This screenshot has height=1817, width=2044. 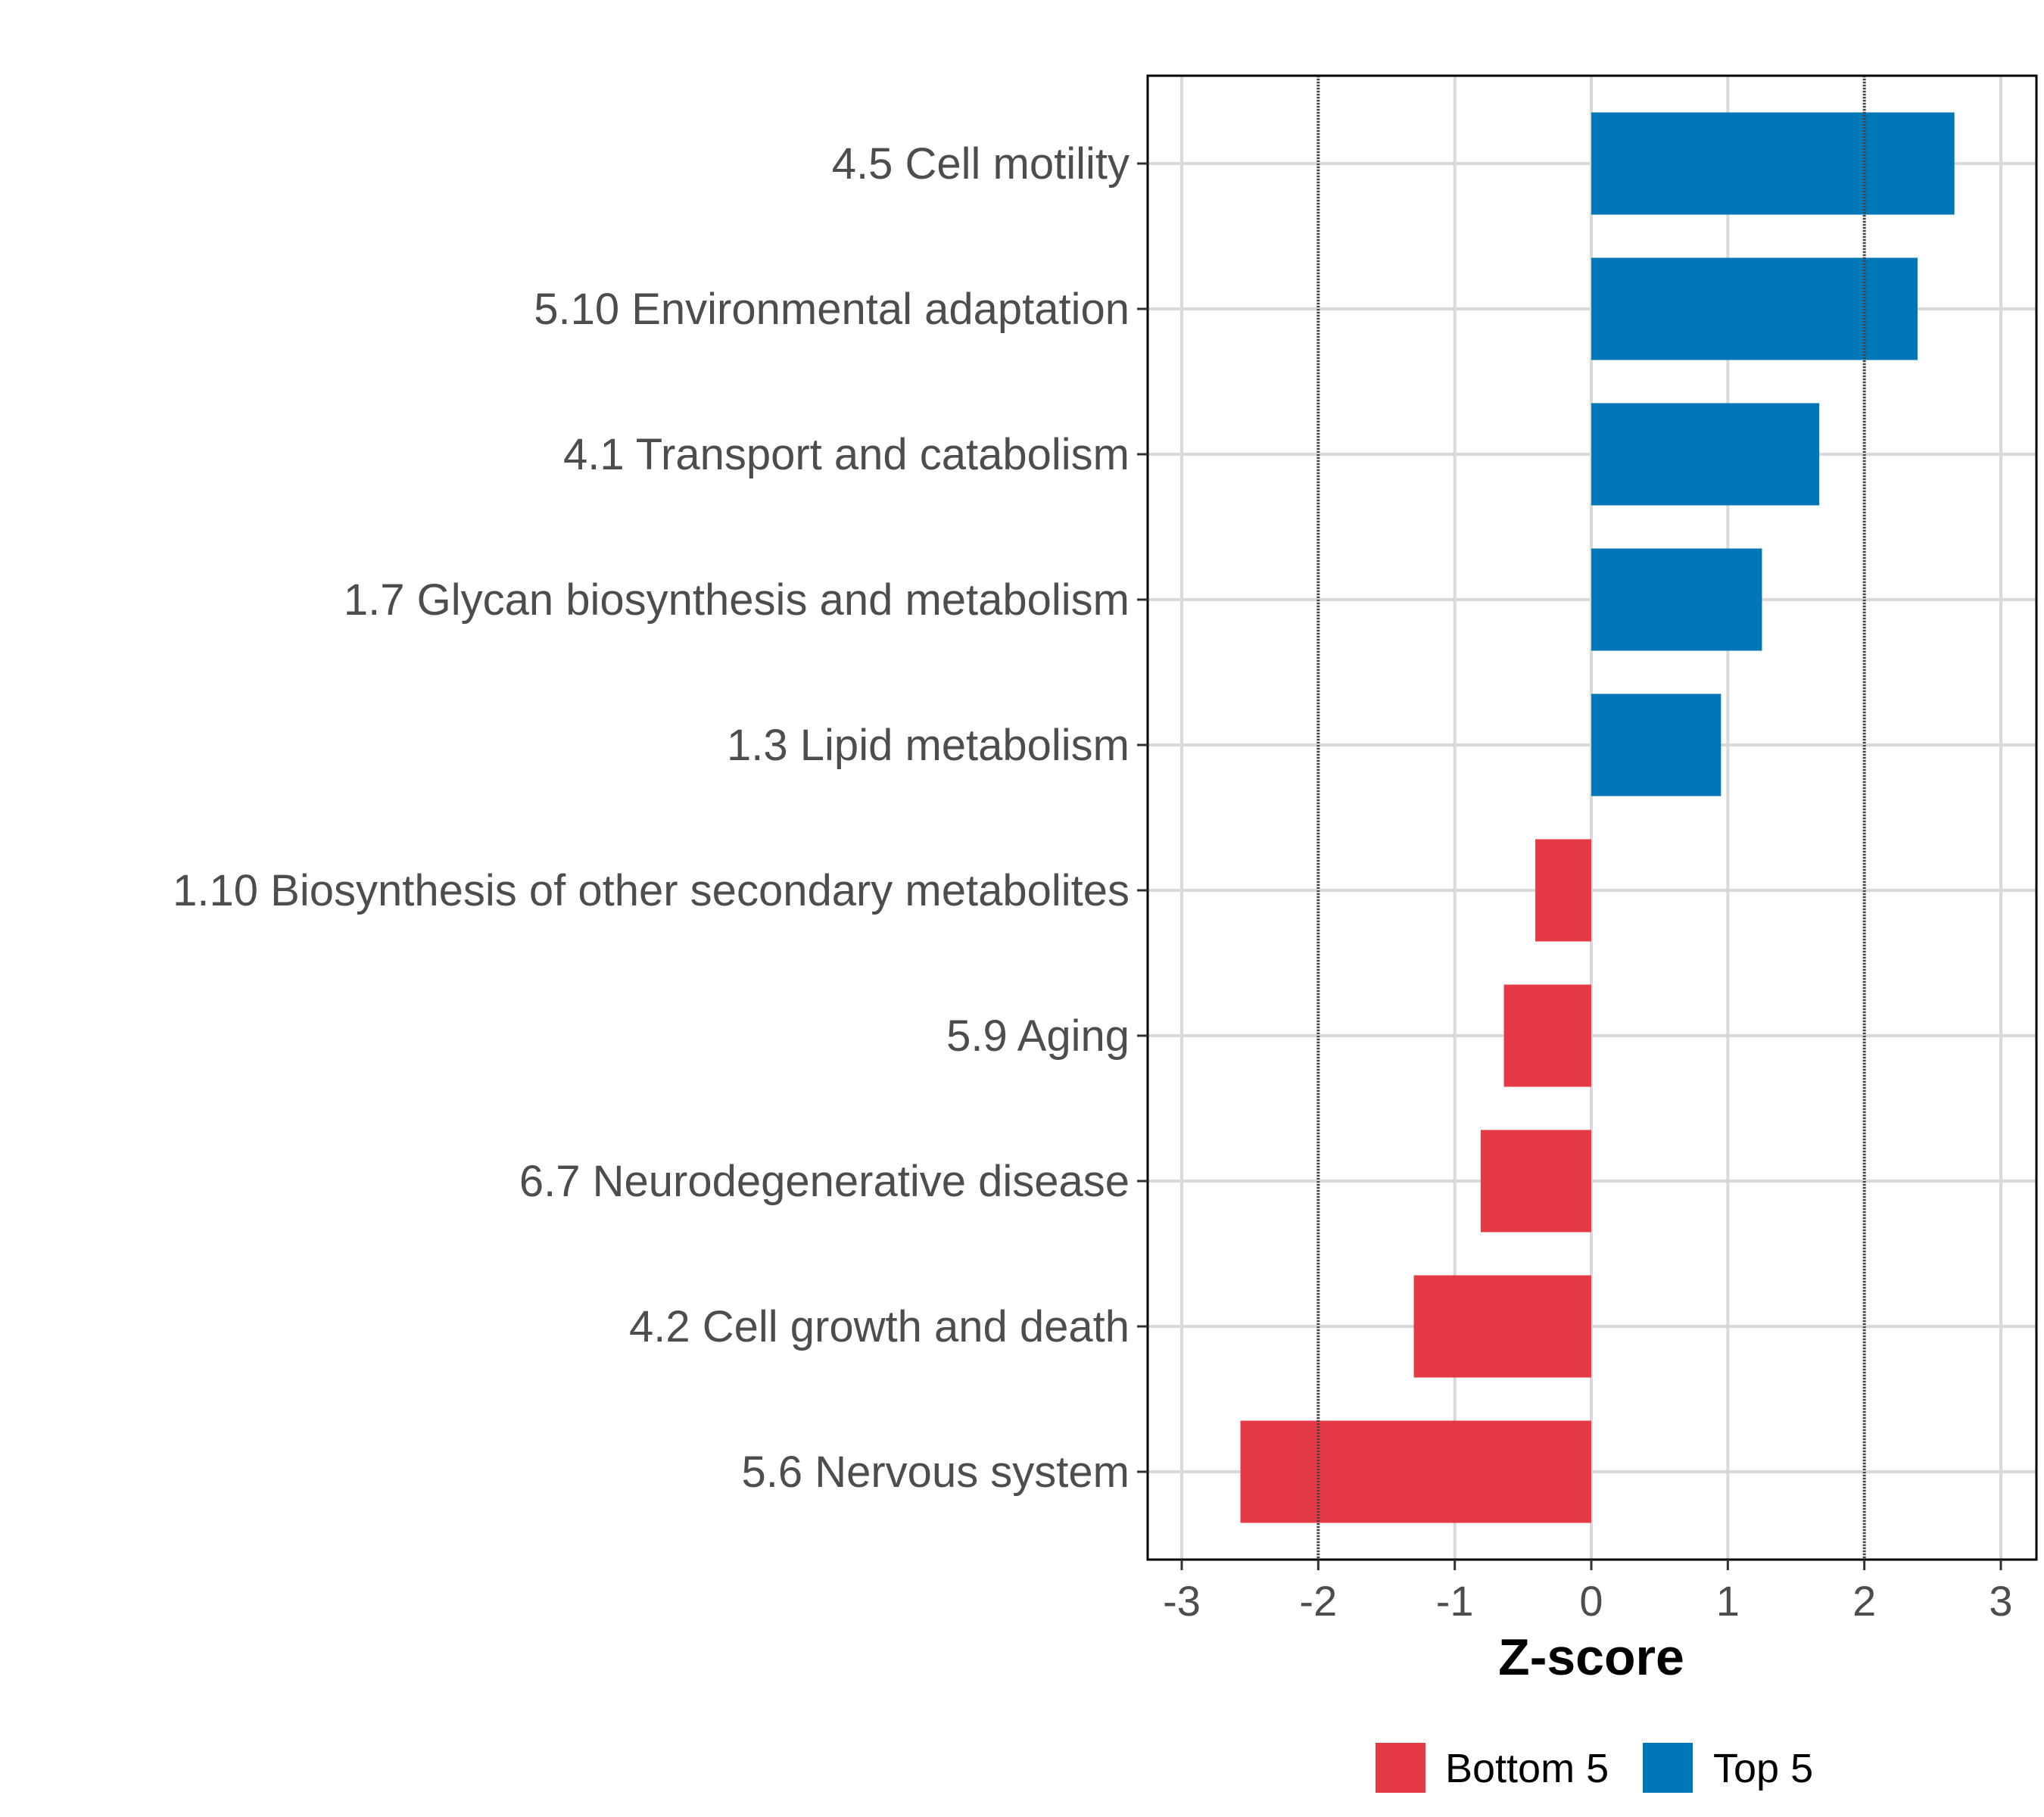 What do you see at coordinates (879, 1326) in the screenshot?
I see `category-label: 4.2 Cell growth and death` at bounding box center [879, 1326].